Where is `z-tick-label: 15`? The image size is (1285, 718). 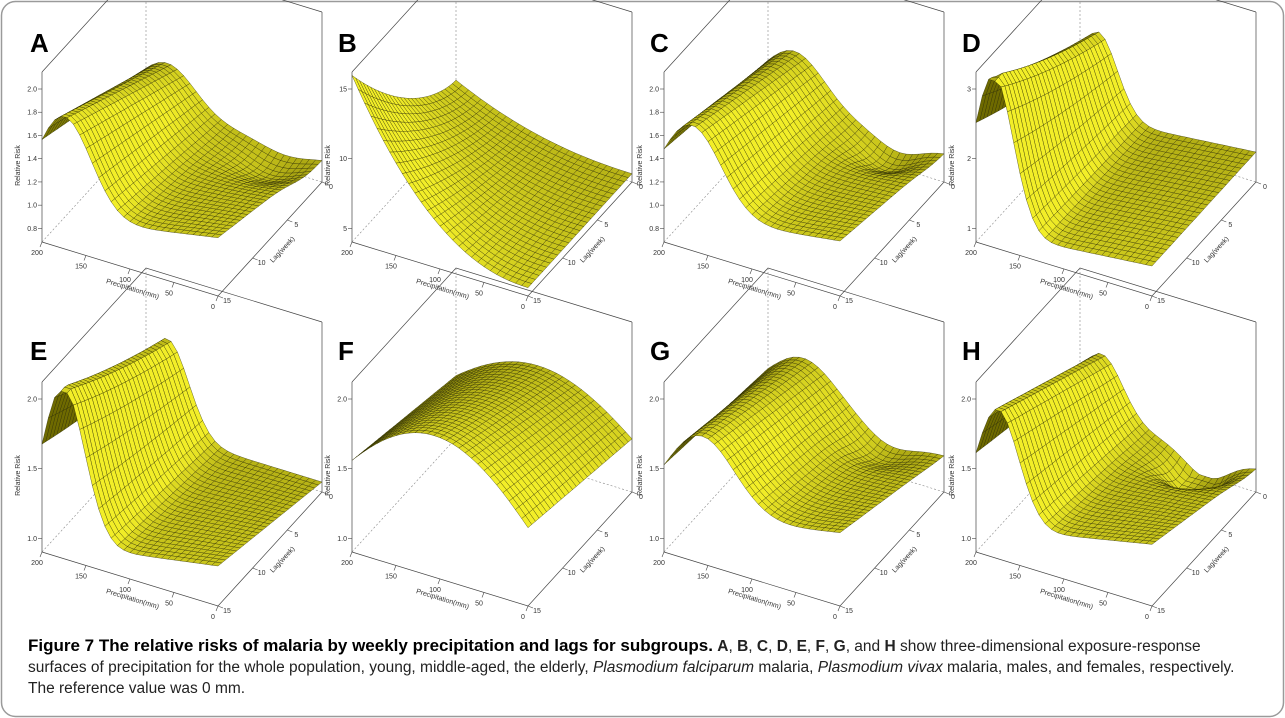
z-tick-label: 15 is located at coordinates (343, 90).